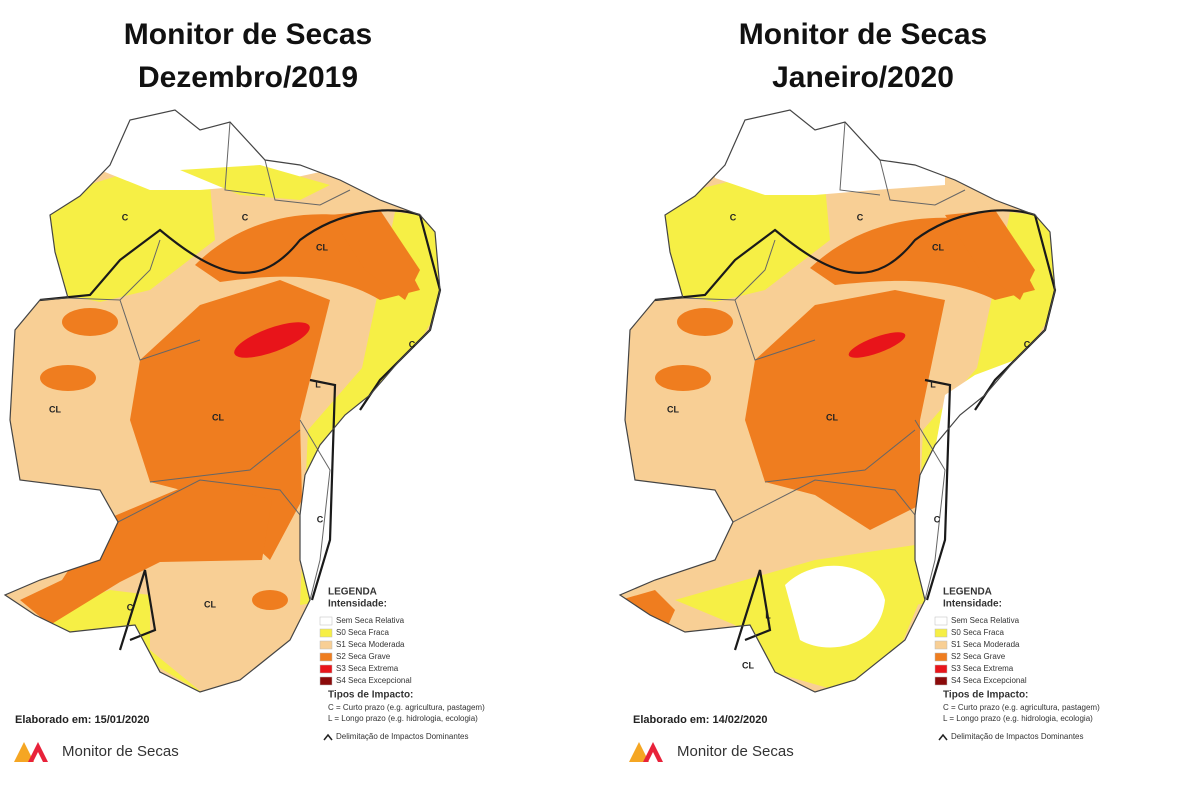 The width and height of the screenshot is (1200, 800). Describe the element at coordinates (863, 77) in the screenshot. I see `map-subtitle: Janeiro/2020` at that location.